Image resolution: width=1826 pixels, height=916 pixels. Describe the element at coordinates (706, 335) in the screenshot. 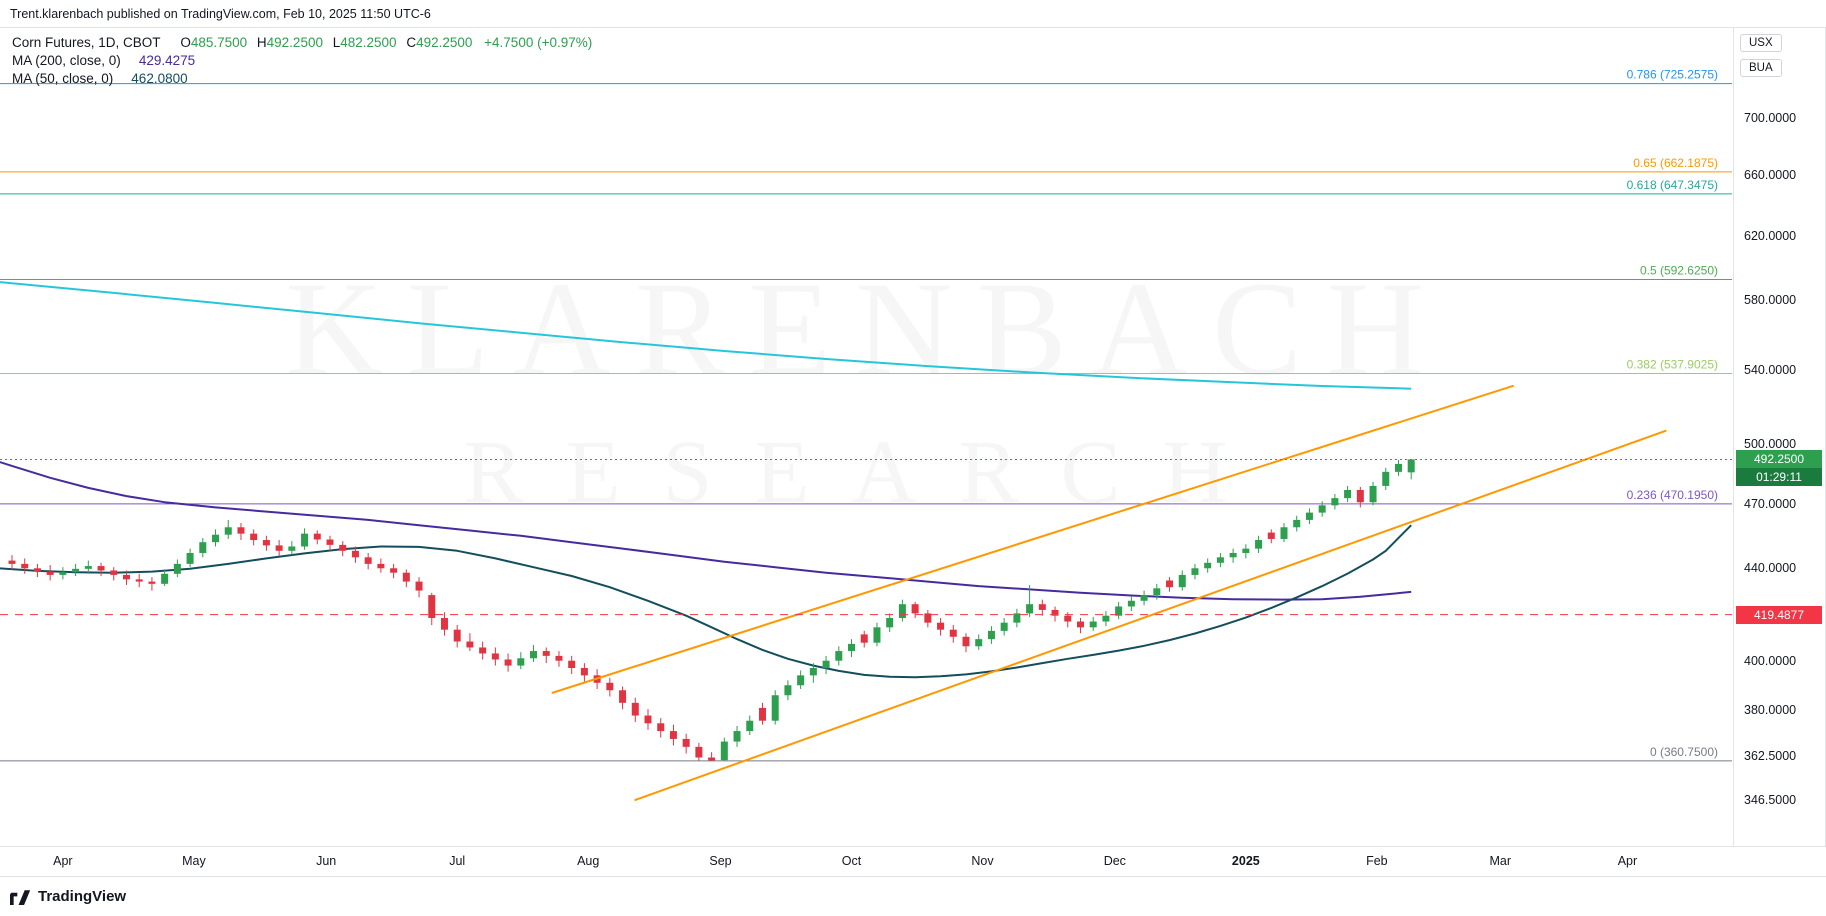

I see `cyan-trend-line` at that location.